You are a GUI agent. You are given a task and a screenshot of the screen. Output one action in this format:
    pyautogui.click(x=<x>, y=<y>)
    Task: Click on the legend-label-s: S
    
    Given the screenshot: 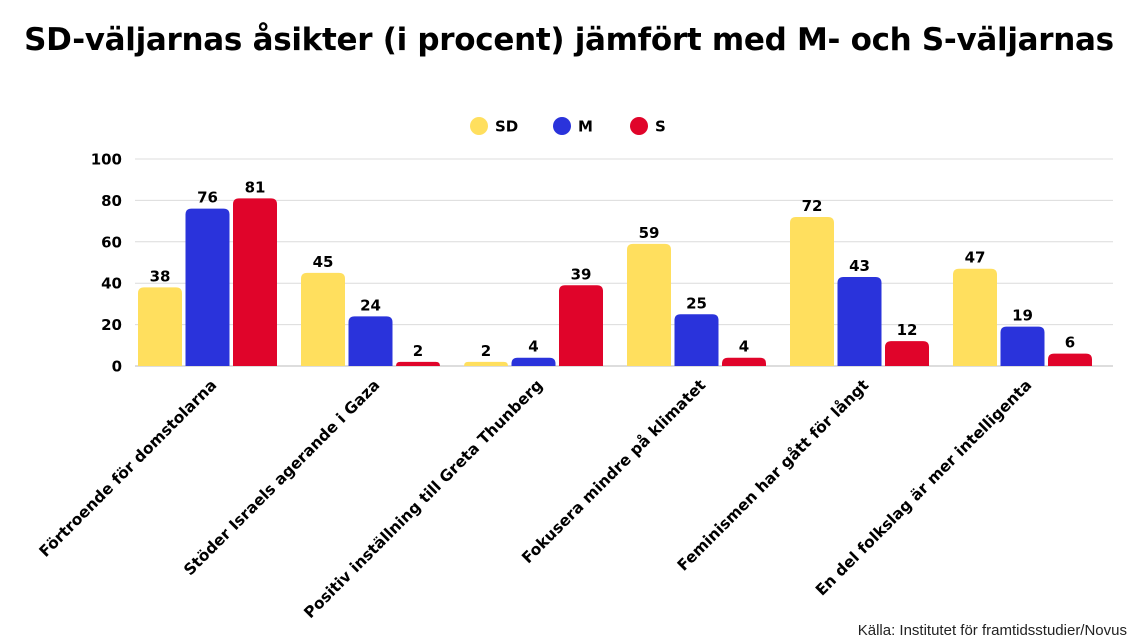 What is the action you would take?
    pyautogui.click(x=660, y=127)
    